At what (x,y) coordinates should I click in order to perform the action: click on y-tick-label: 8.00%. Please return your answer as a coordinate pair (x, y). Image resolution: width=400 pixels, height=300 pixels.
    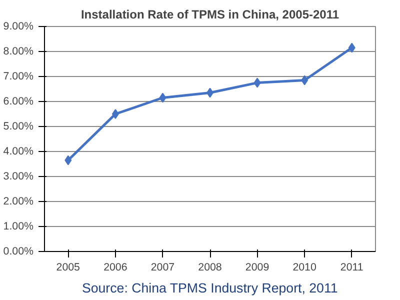
    Looking at the image, I should click on (18, 52).